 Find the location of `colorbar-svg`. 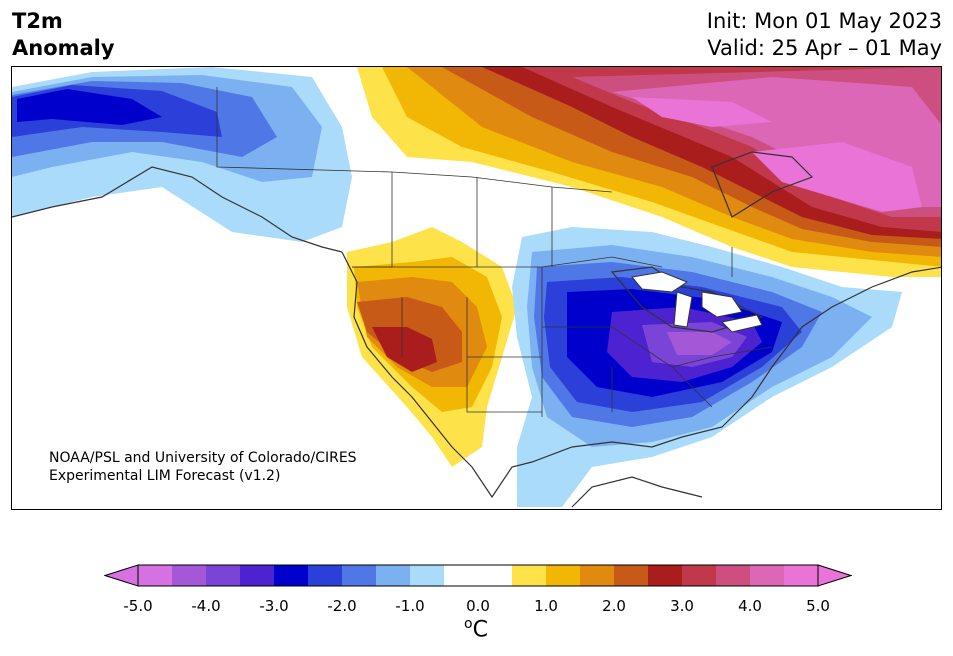

colorbar-svg is located at coordinates (478, 575).